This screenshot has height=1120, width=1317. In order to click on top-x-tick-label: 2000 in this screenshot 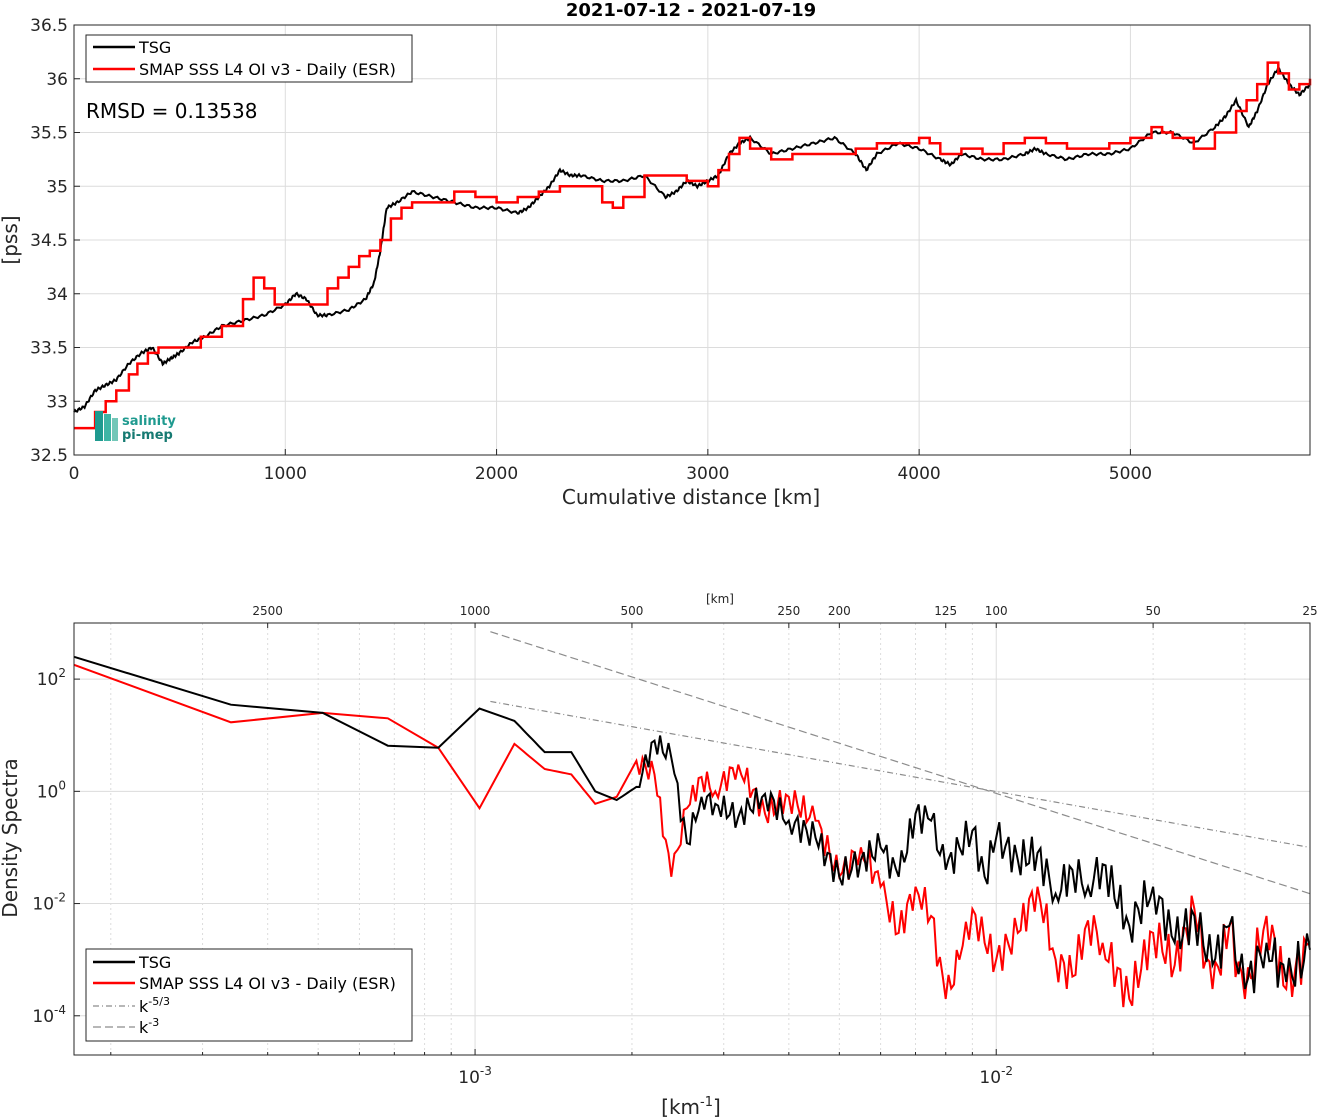, I will do `click(496, 474)`.